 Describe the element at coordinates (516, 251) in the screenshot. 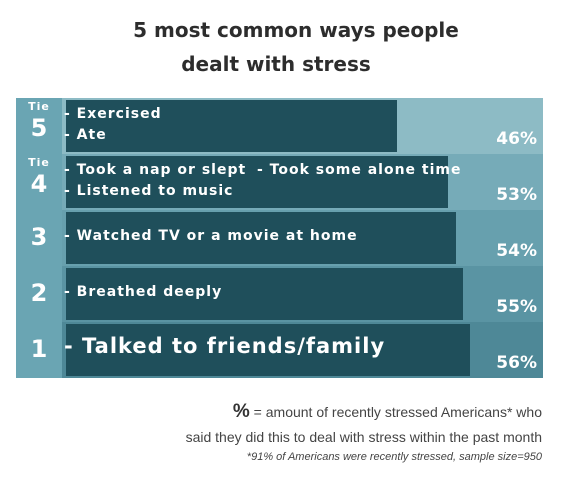

I see `value-label-rank-3: 54%` at that location.